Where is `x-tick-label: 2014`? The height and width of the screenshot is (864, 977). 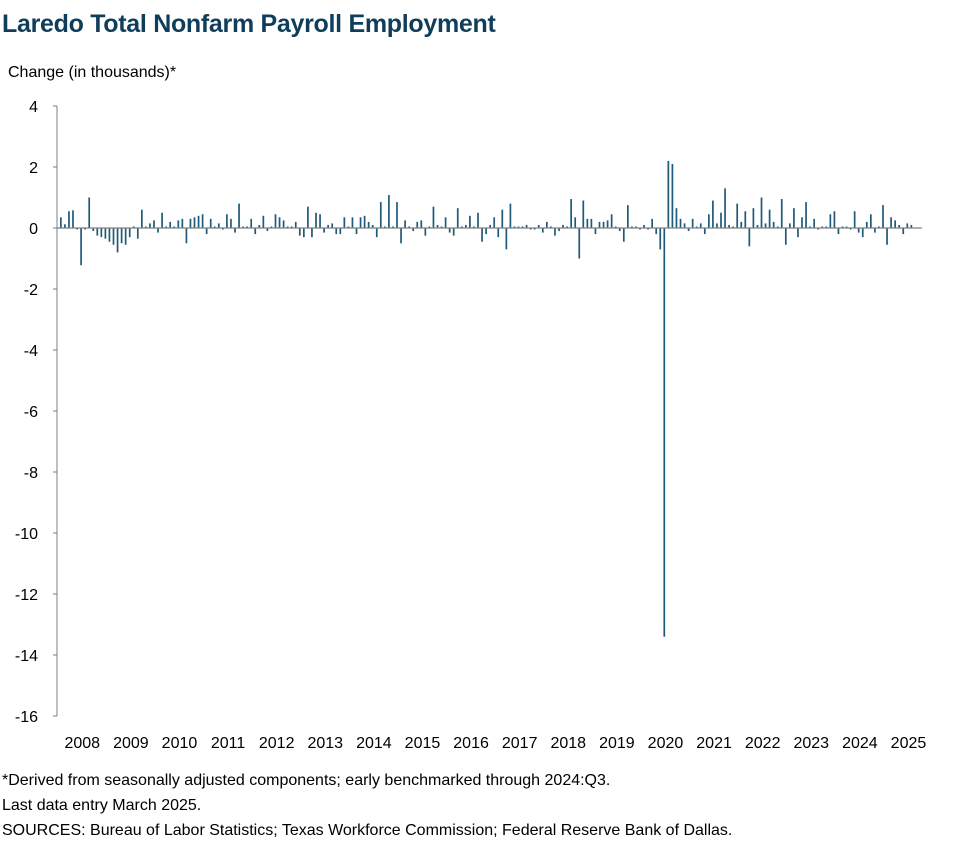 x-tick-label: 2014 is located at coordinates (374, 743).